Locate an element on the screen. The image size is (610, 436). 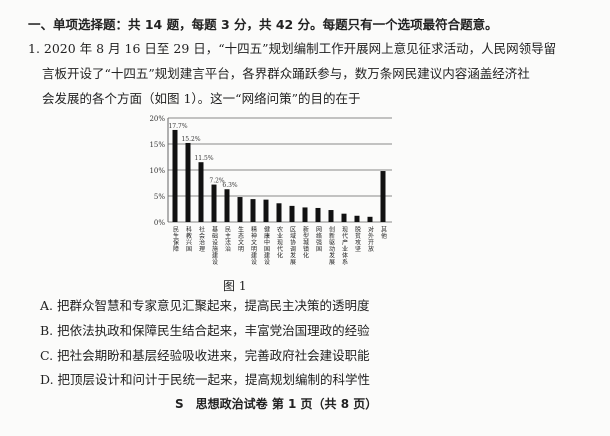
x-tick-label: 新型城镇化 is located at coordinates (305, 242).